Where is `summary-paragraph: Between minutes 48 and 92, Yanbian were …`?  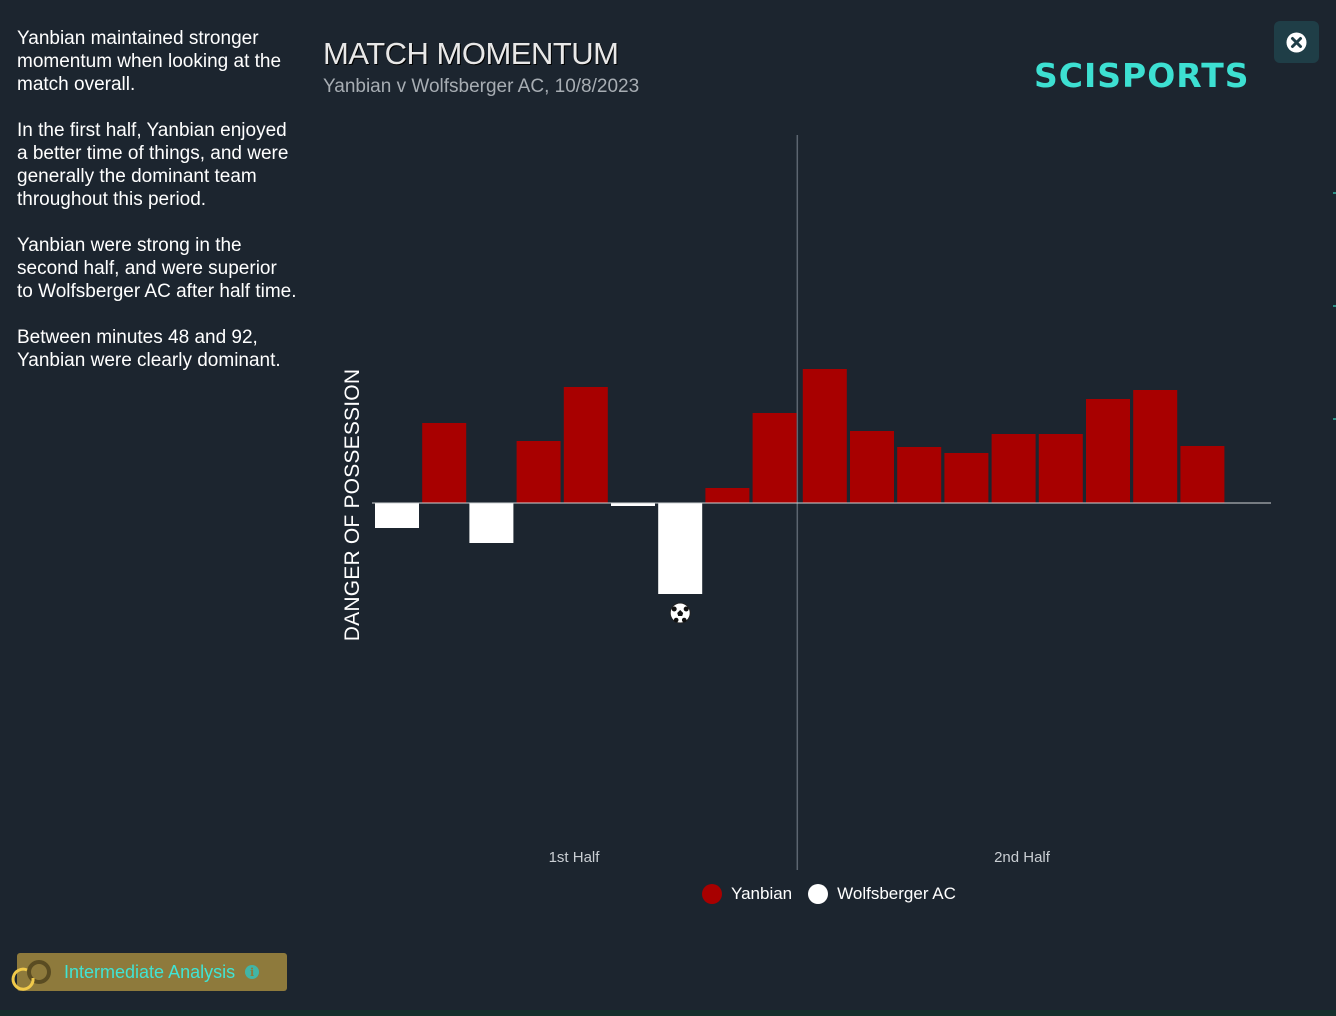
summary-paragraph: Between minutes 48 and 92, Yanbian were … is located at coordinates (149, 349).